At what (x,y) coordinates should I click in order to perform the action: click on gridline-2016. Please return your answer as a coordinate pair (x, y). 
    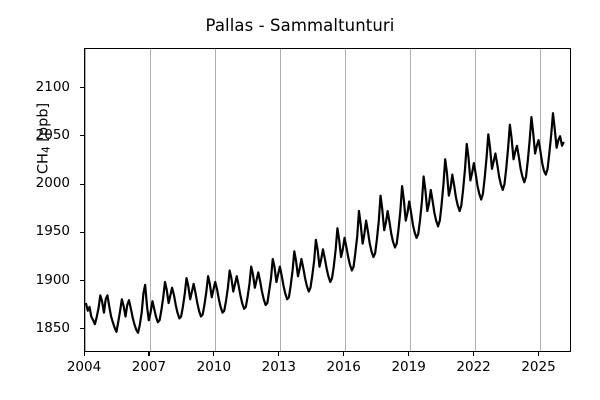
    Looking at the image, I should click on (345, 200).